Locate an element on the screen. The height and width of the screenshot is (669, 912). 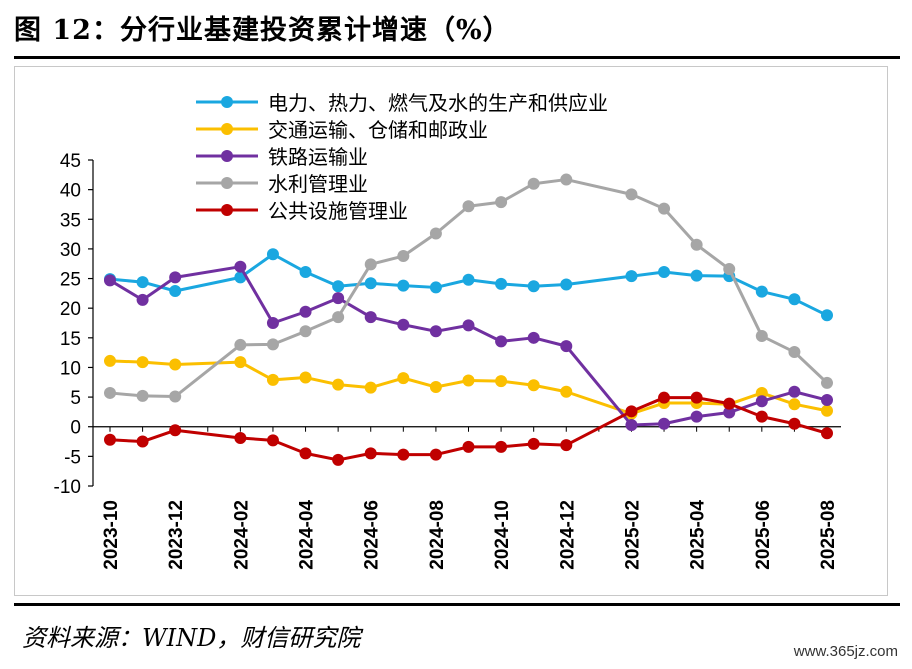
watermark-text: www.365jz.com is located at coordinates (845, 651).